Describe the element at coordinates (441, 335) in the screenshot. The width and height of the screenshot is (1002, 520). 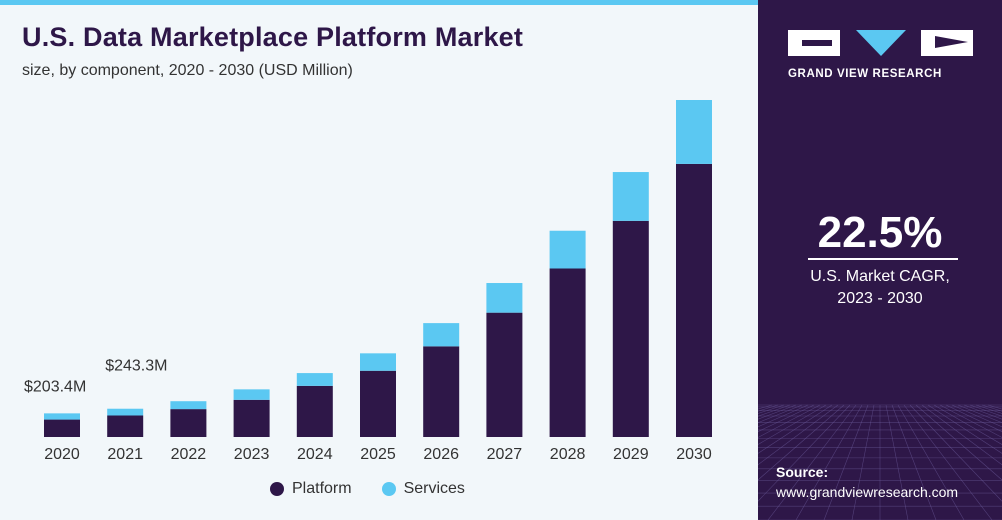
I see `bar-services-2026` at that location.